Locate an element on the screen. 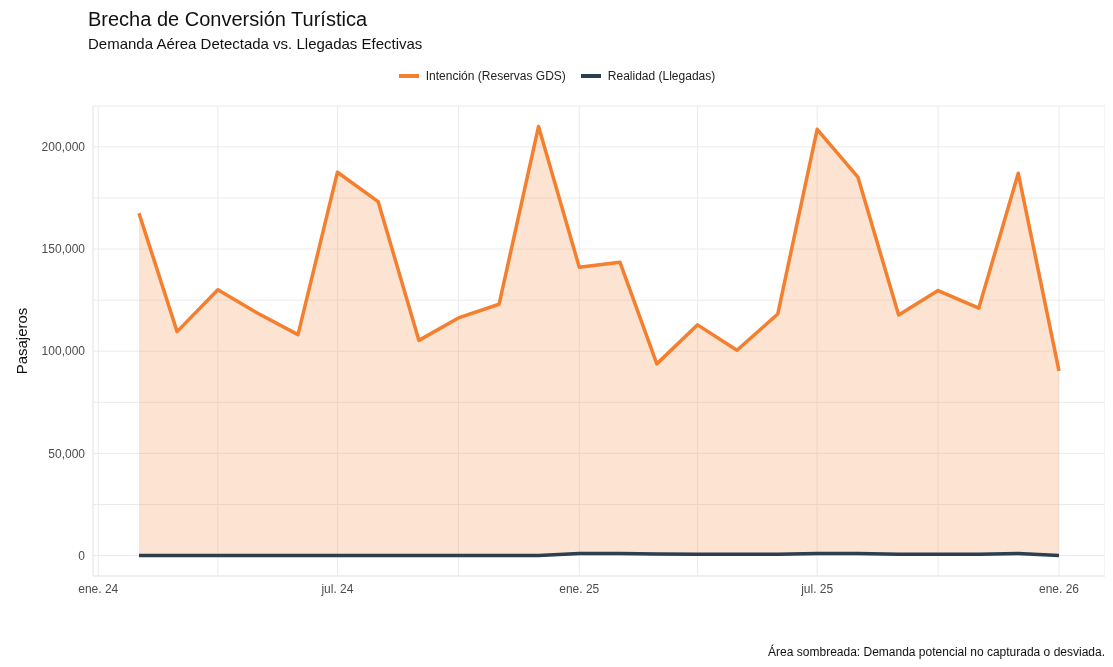  x-tick-label: ene. 24 is located at coordinates (98, 588).